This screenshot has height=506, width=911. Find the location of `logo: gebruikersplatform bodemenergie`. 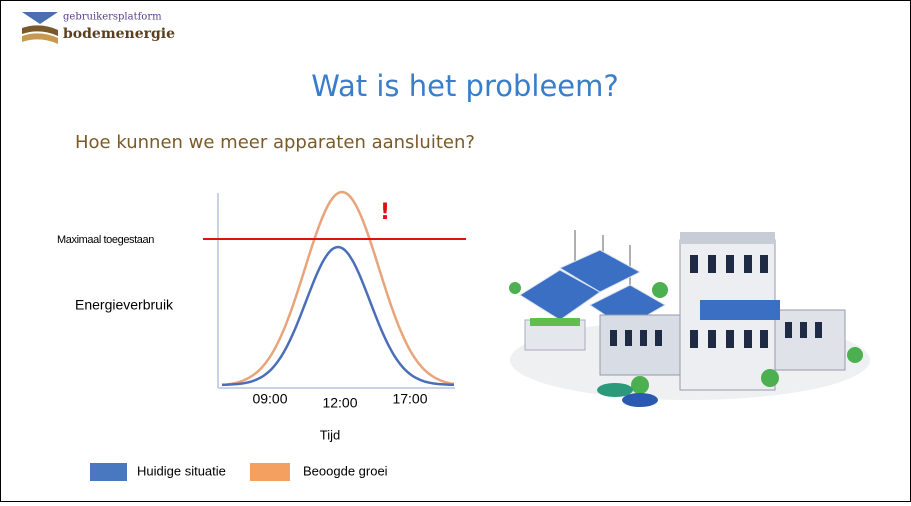

logo: gebruikersplatform bodemenergie is located at coordinates (98, 28).